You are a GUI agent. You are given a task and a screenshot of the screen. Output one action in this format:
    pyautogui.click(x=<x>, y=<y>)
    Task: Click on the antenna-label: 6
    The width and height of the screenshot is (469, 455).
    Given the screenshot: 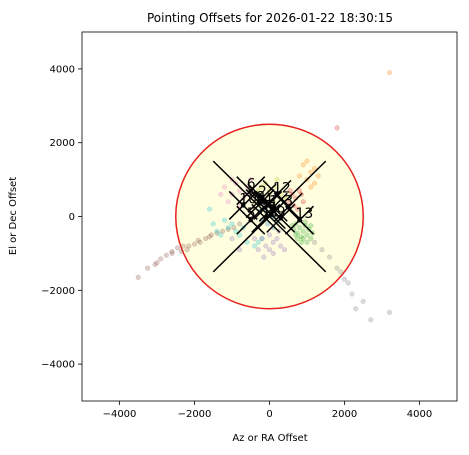 What is the action you would take?
    pyautogui.click(x=251, y=185)
    